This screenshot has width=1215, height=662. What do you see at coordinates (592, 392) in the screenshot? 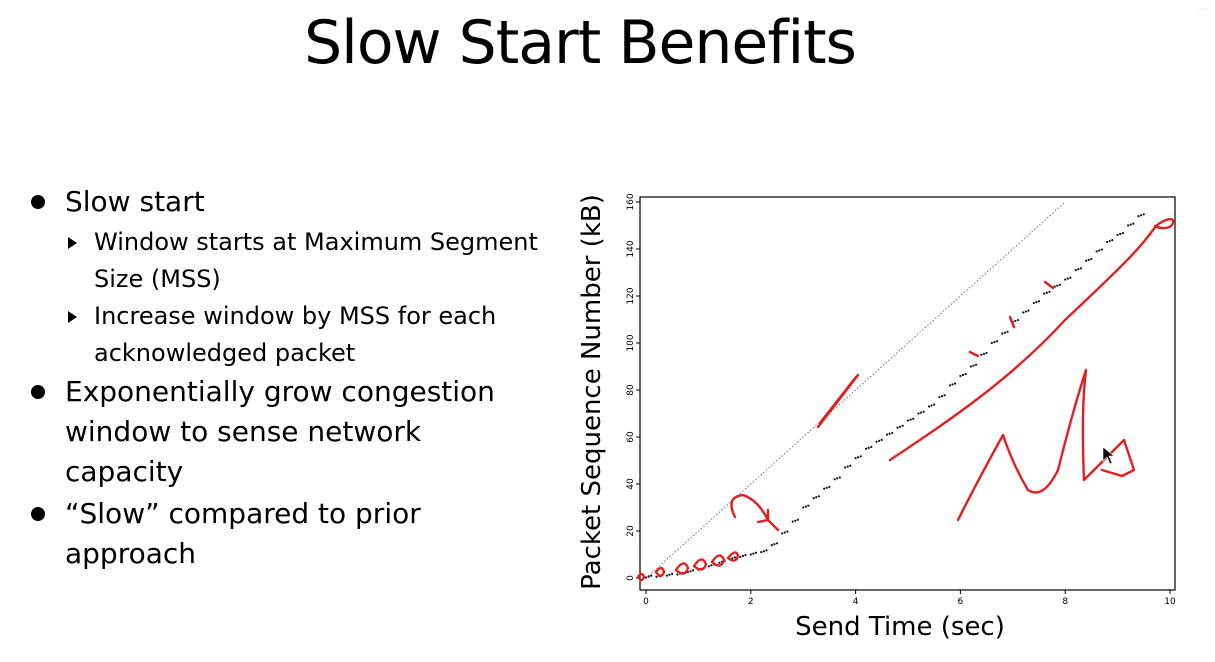
I see `y-axis-title: Packet Sequence Number (kB)` at bounding box center [592, 392].